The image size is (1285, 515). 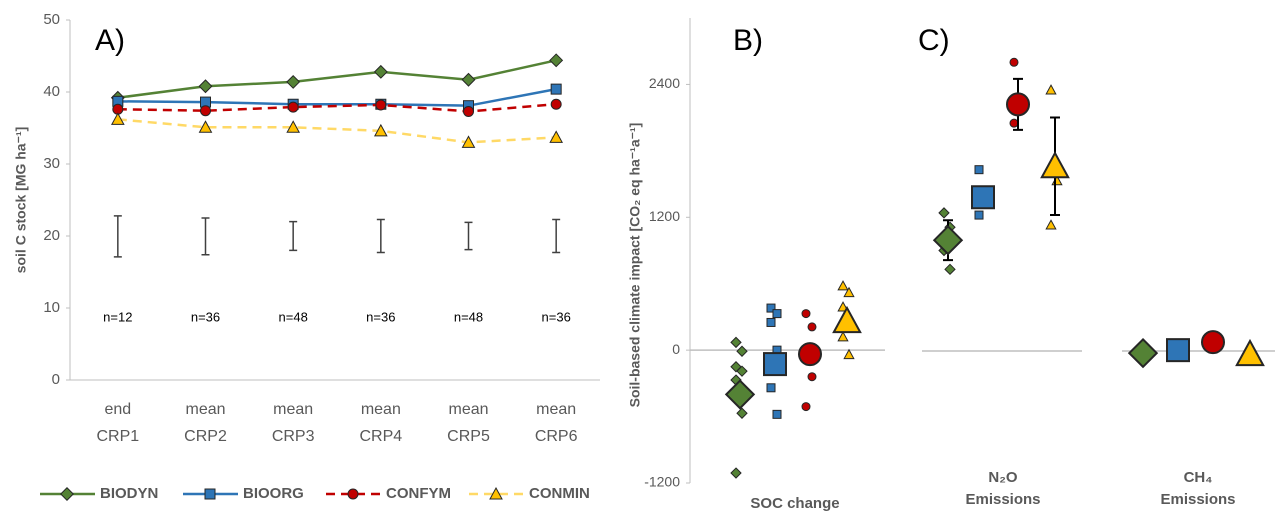 What do you see at coordinates (110, 40) in the screenshot?
I see `panel-label: A)` at bounding box center [110, 40].